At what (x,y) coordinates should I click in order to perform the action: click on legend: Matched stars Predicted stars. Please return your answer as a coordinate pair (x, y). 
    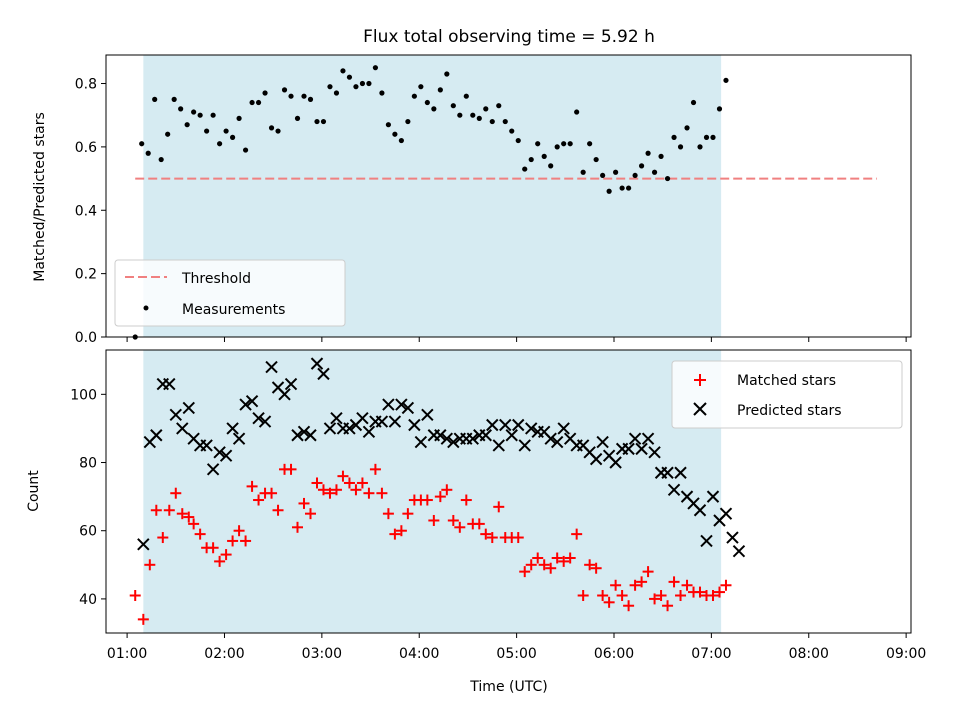
    Looking at the image, I should click on (787, 394).